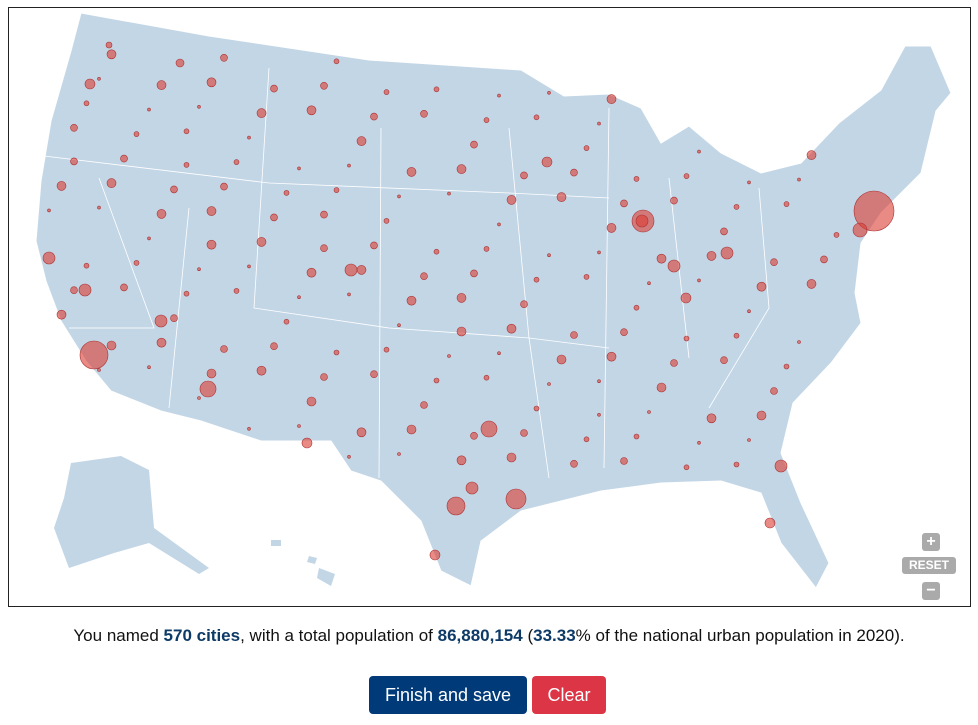 The width and height of the screenshot is (978, 725). Describe the element at coordinates (931, 542) in the screenshot. I see `zoom-in: +` at that location.